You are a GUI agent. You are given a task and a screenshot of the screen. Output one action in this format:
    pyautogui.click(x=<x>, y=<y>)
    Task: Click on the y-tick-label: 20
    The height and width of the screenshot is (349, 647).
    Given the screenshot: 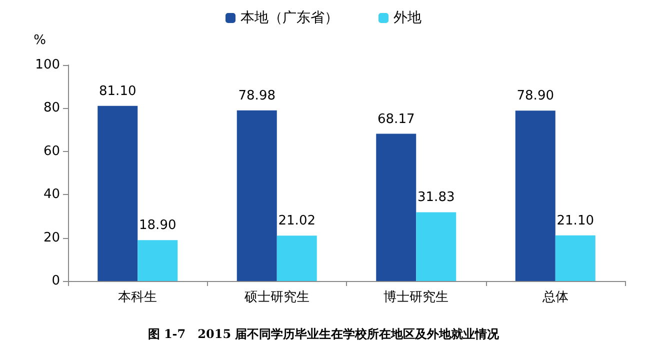 What is the action you would take?
    pyautogui.click(x=51, y=238)
    